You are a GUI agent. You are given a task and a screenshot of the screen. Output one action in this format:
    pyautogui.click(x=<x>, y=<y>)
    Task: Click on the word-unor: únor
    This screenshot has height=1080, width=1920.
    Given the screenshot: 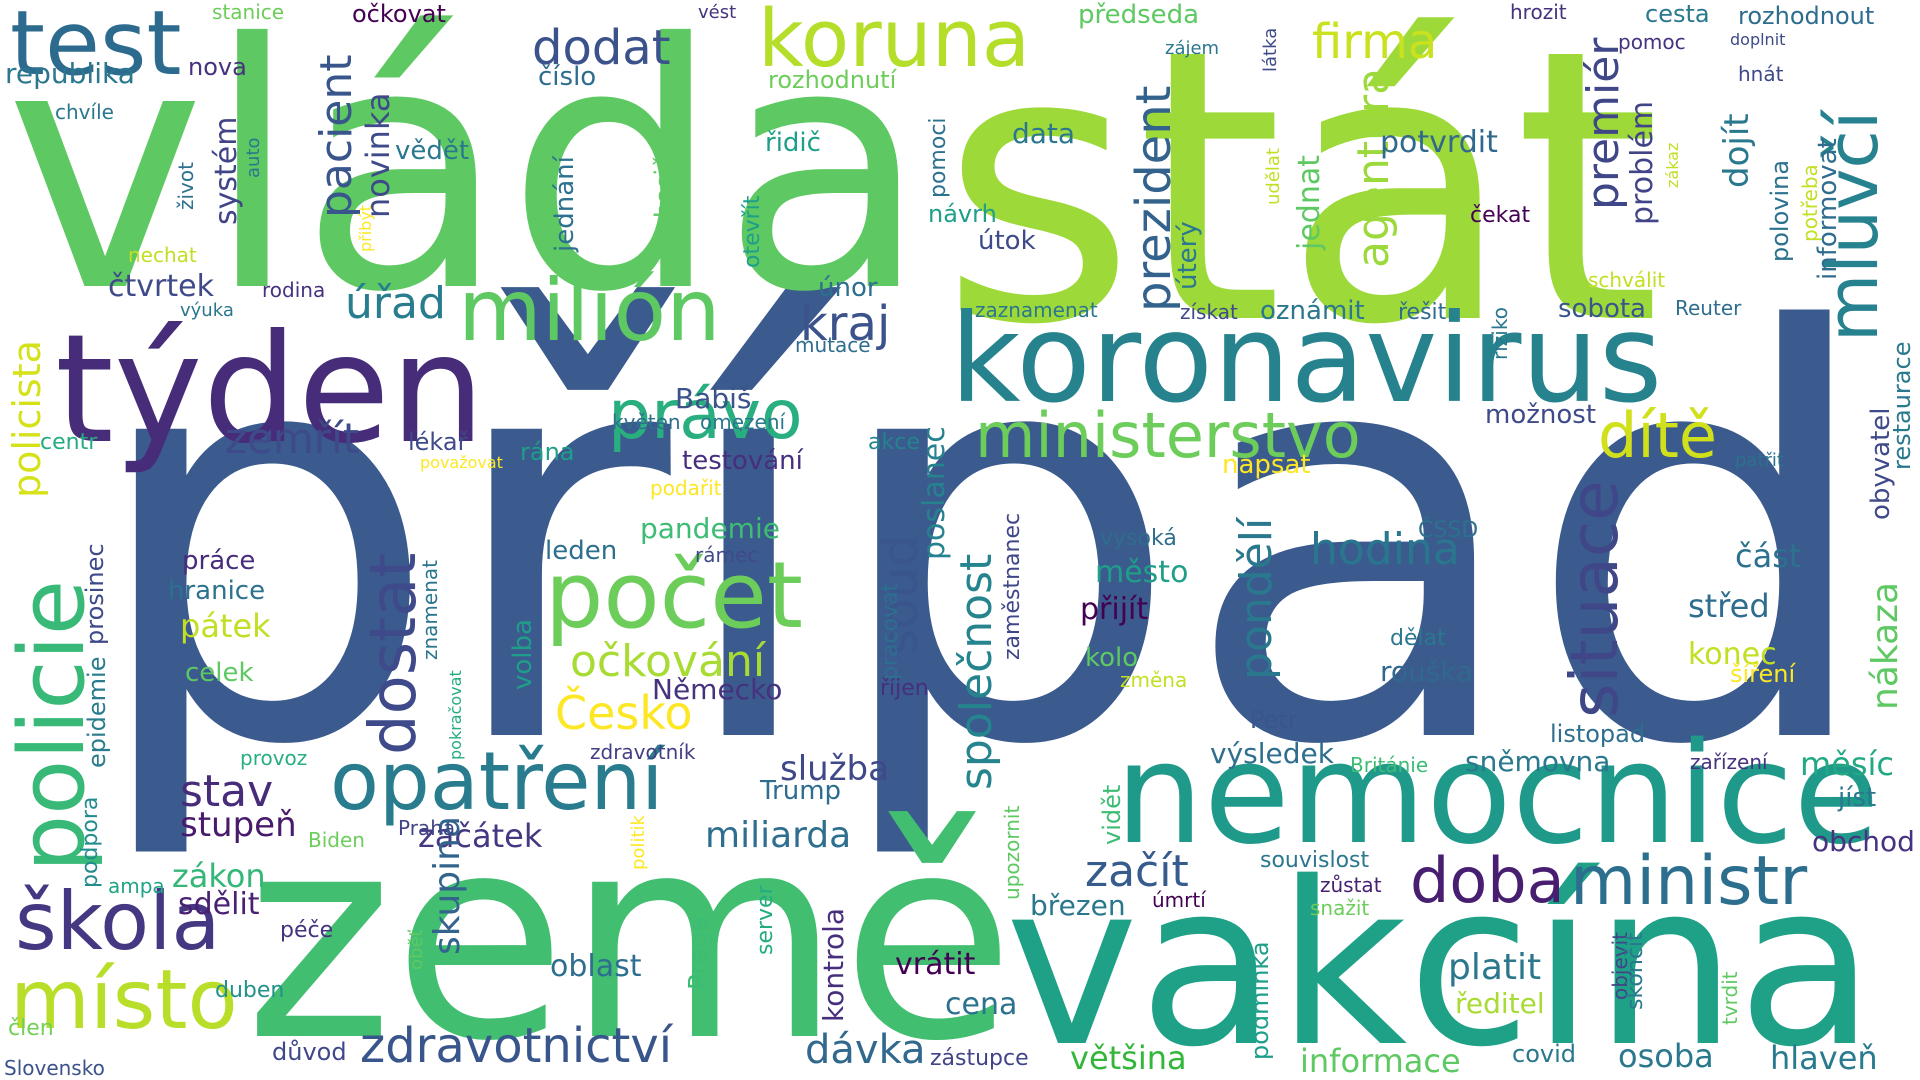 What is the action you would take?
    pyautogui.click(x=848, y=288)
    